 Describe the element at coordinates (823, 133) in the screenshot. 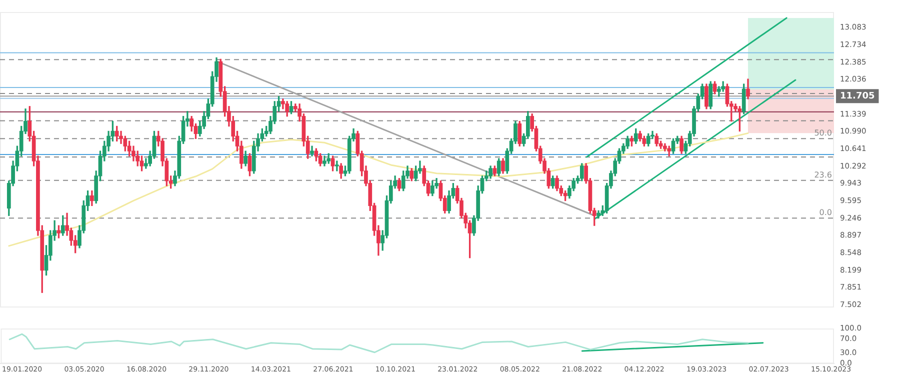

I see `annotation: 50.0` at that location.